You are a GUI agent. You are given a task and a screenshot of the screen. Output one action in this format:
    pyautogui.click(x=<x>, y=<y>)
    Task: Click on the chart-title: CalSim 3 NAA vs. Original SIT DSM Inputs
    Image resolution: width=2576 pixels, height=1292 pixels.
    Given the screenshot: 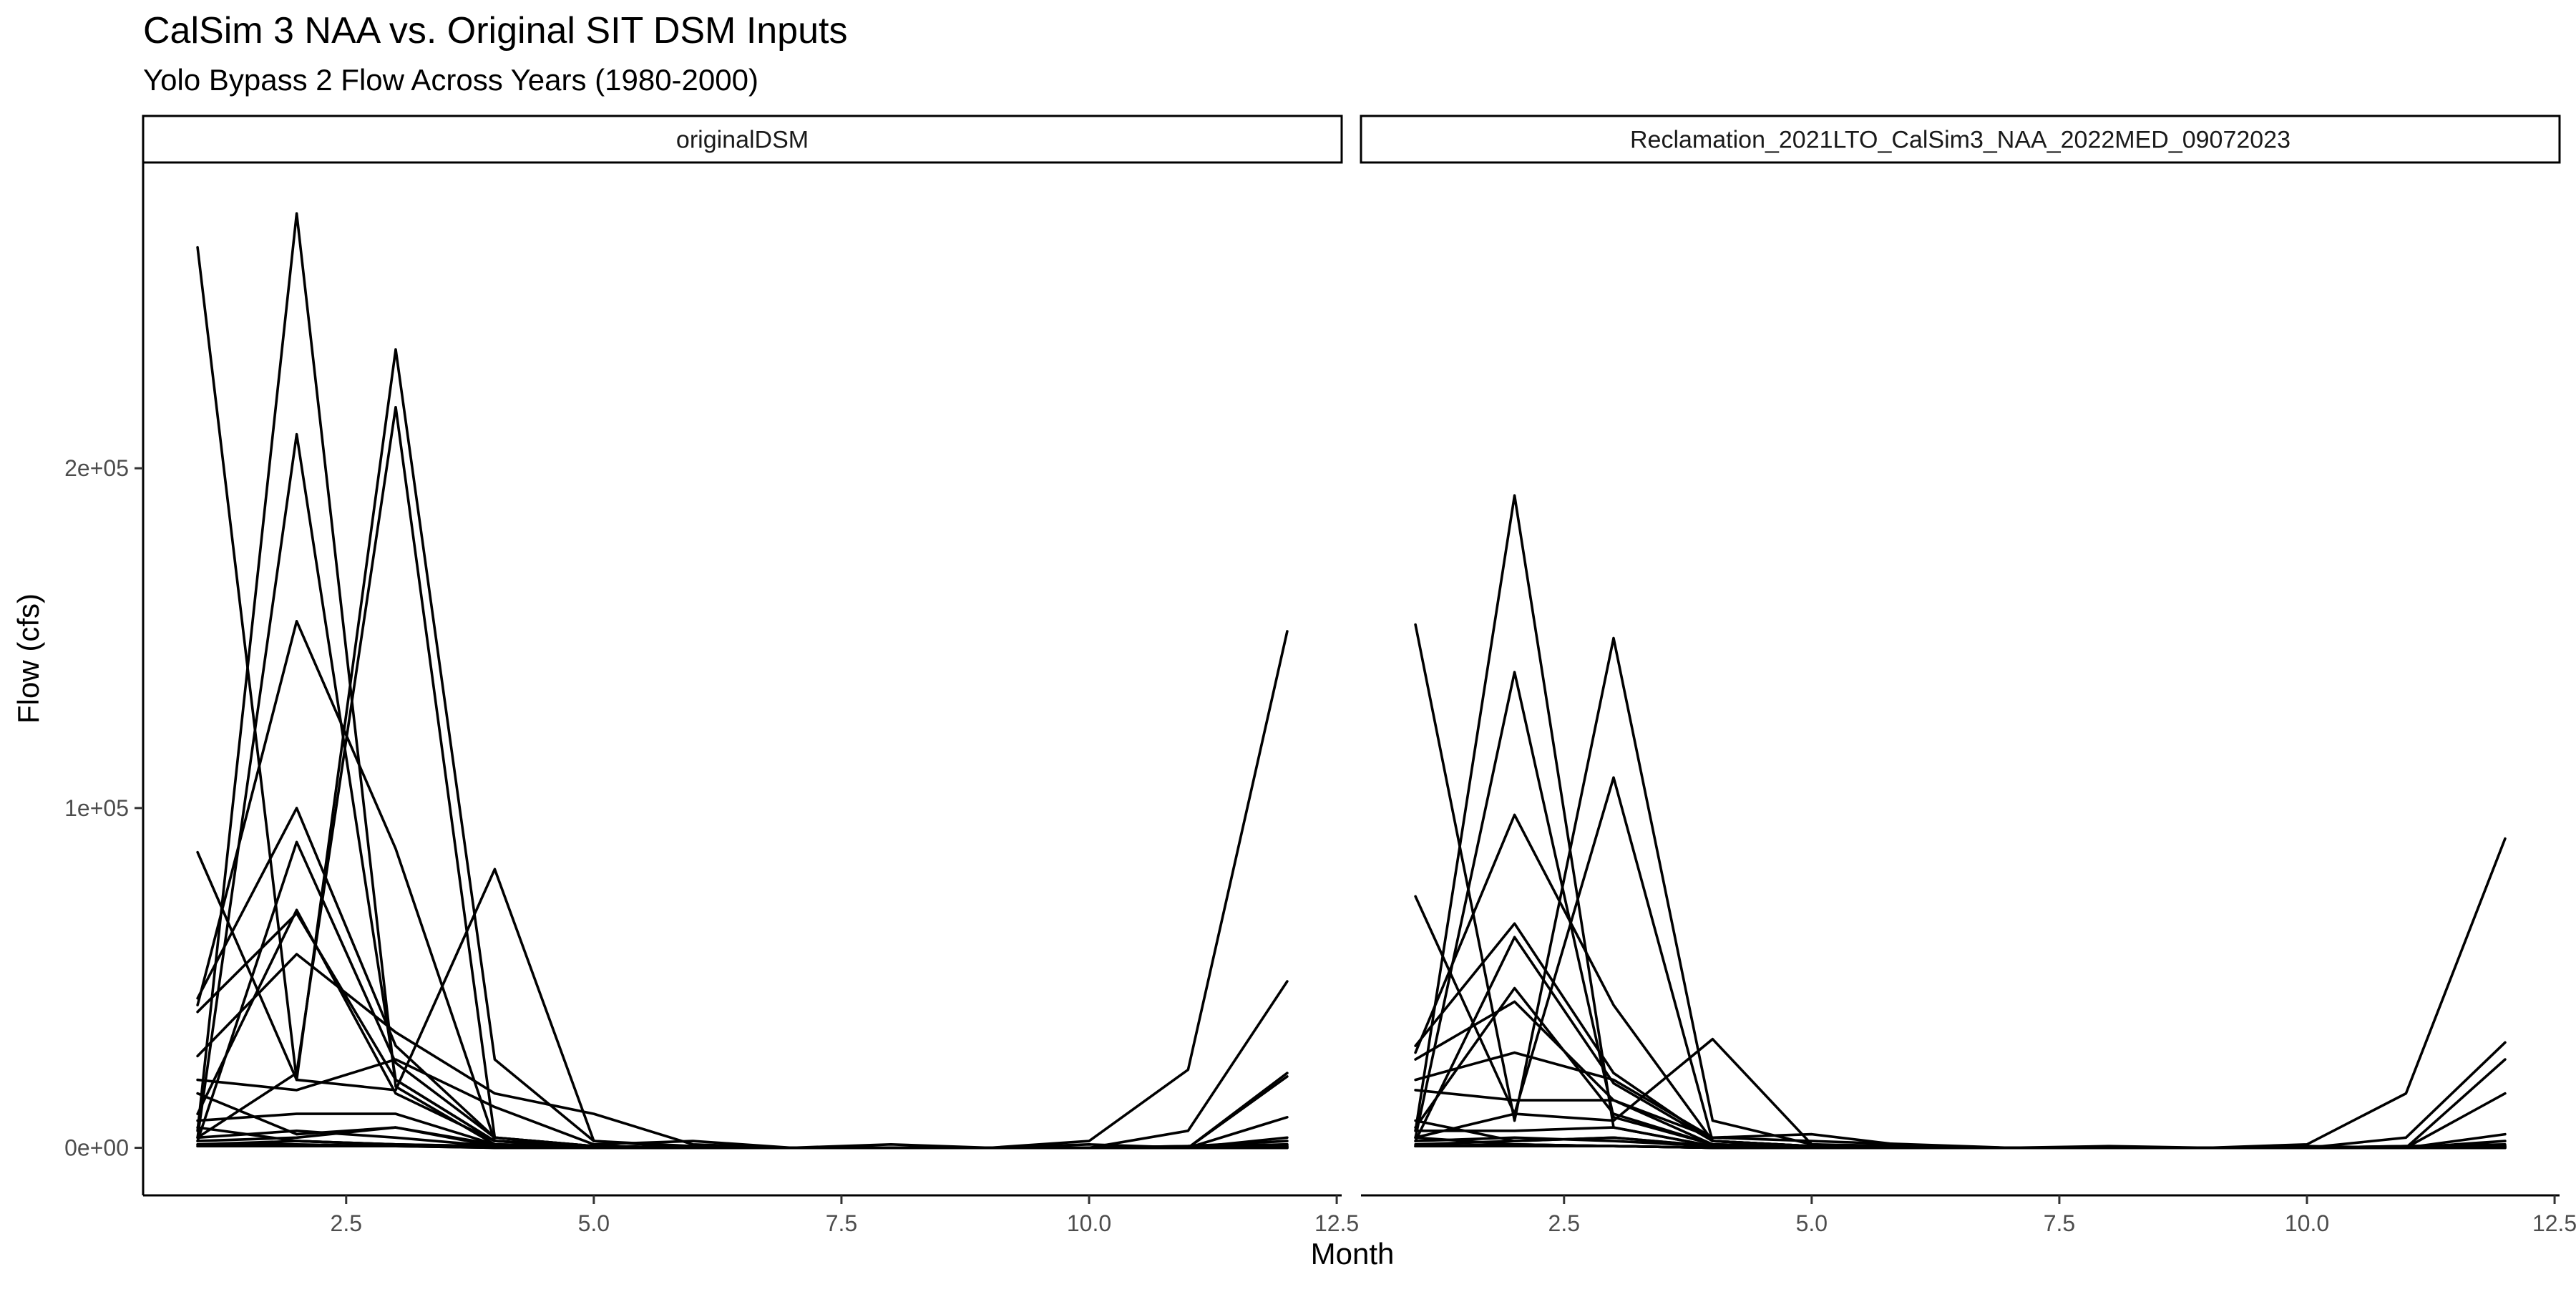 What is the action you would take?
    pyautogui.click(x=495, y=31)
    